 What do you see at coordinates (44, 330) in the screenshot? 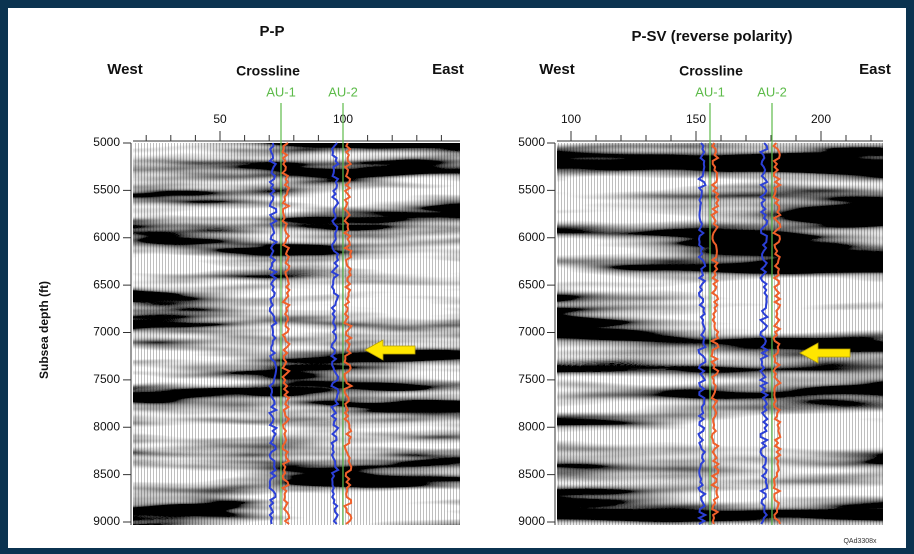
I see `y-axis-label: Subsea depth (ft)` at bounding box center [44, 330].